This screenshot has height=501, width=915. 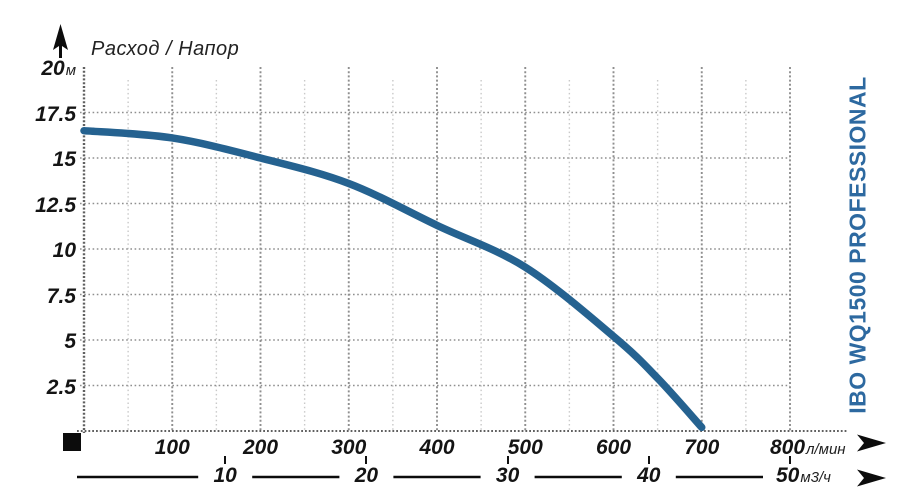 I want to click on x-axis-tick-label: 600, so click(x=613, y=447).